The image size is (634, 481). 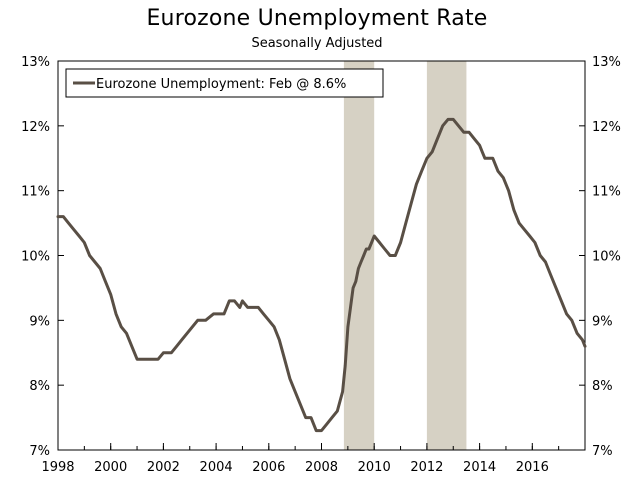 I want to click on x-tick-label: 2004, so click(x=216, y=467).